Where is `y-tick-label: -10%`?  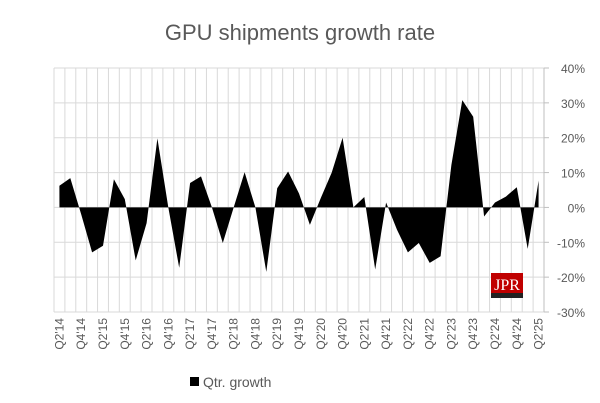 y-tick-label: -10% is located at coordinates (571, 243).